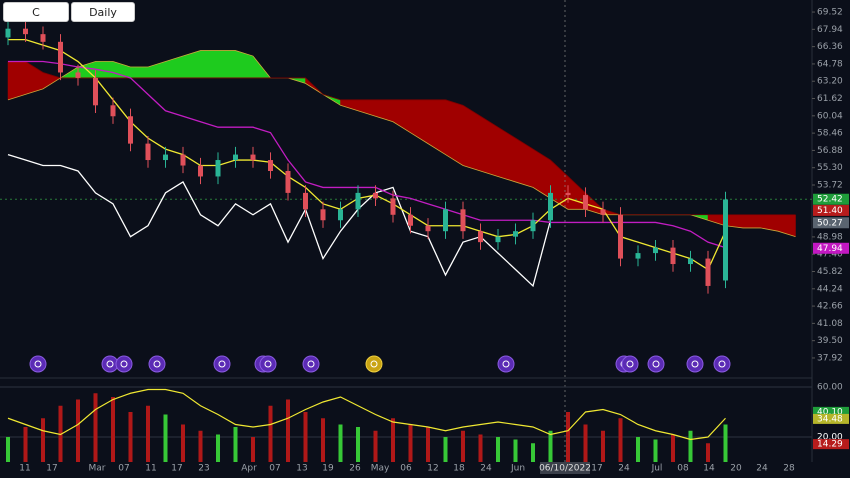 The height and width of the screenshot is (478, 850). I want to click on y-tick-label: 63.20, so click(830, 82).